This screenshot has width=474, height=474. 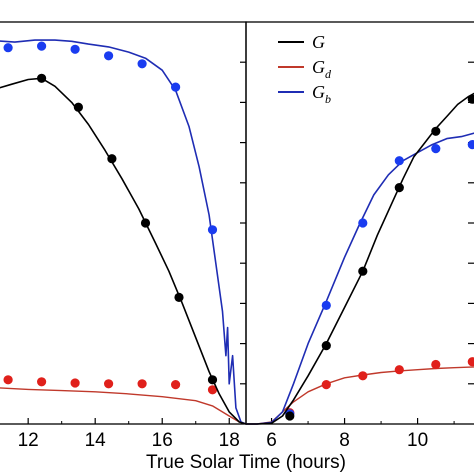 What do you see at coordinates (318, 42) in the screenshot?
I see `legend-label-G: G` at bounding box center [318, 42].